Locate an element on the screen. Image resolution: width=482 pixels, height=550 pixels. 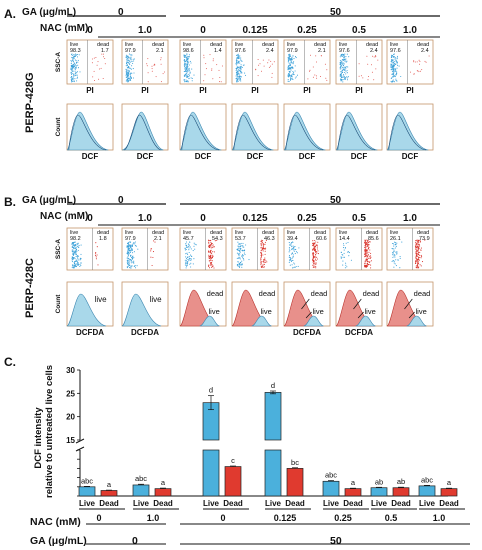
panel-c-nac-label: NAC (mM) is located at coordinates (55, 522).